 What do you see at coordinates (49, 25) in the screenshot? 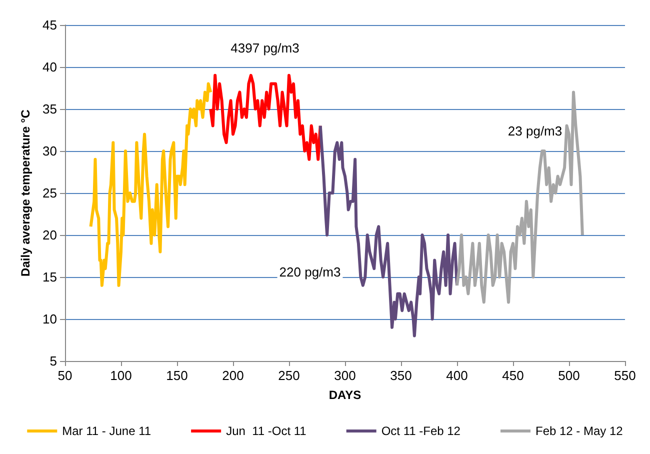
I see `y-tick-label: 45` at bounding box center [49, 25].